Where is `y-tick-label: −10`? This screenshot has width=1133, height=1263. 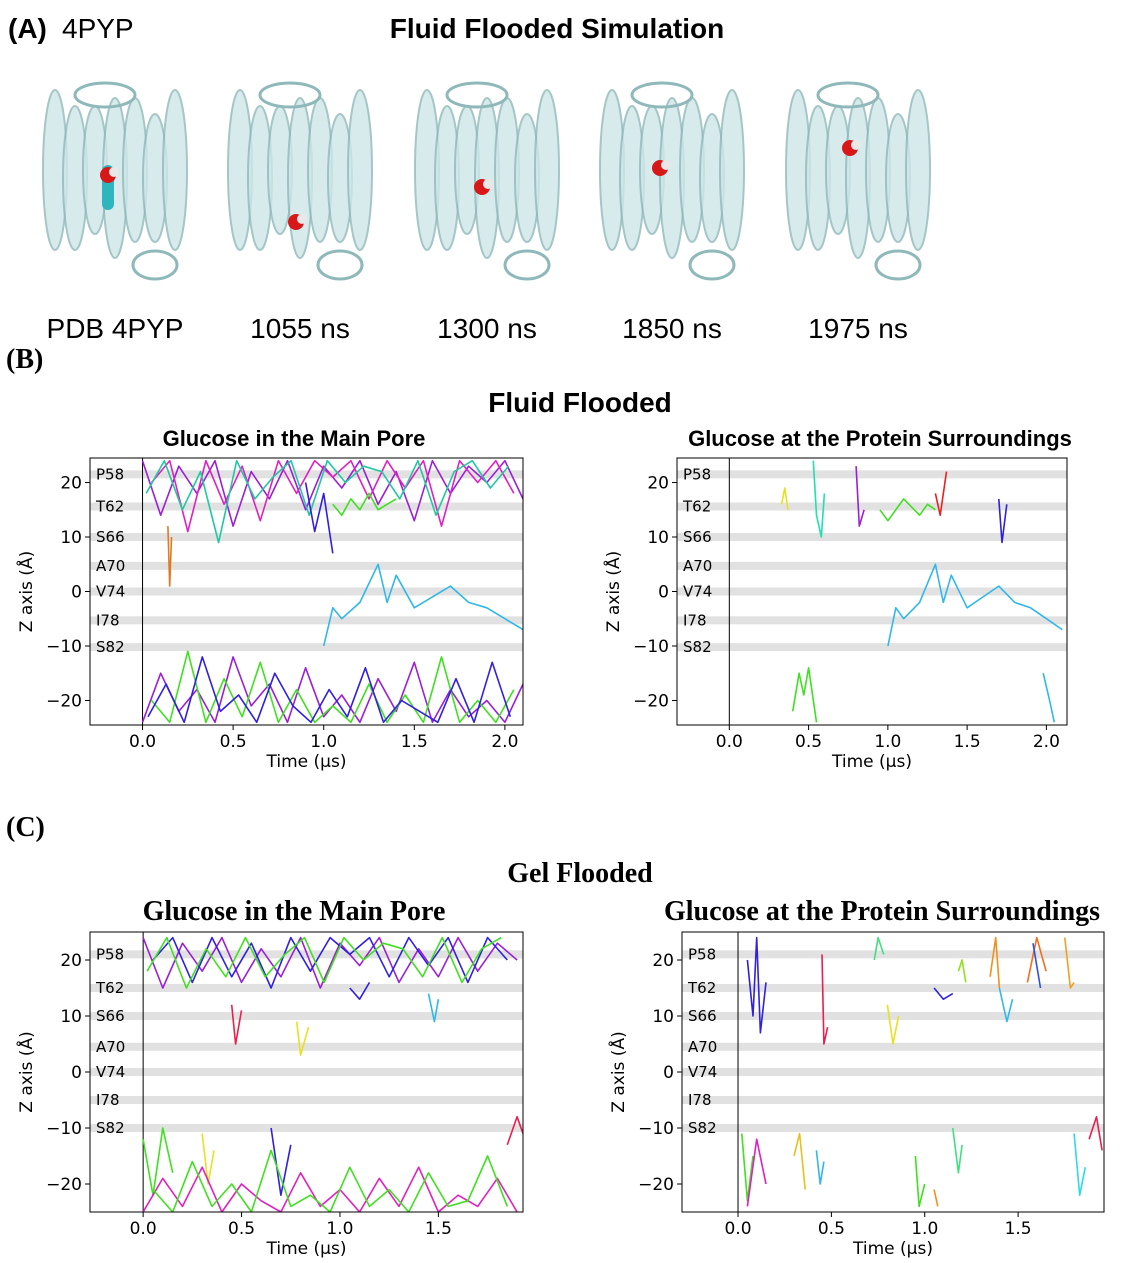
y-tick-label: −10 is located at coordinates (651, 647).